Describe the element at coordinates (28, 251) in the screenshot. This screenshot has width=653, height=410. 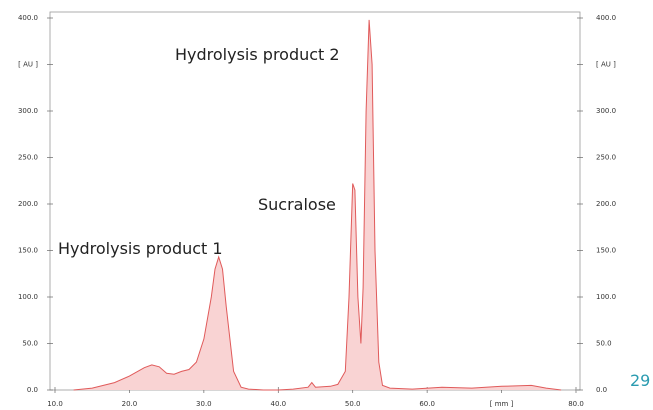
I see `y-tick-label: 150.0` at that location.